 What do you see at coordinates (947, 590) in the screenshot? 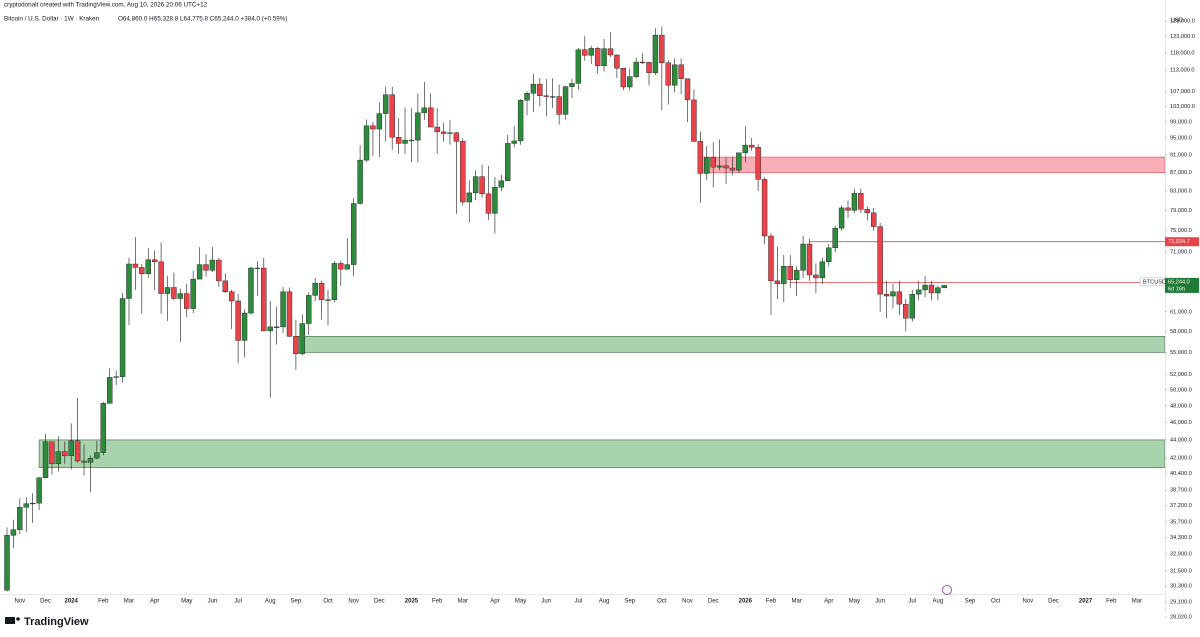
I see `event-icon` at bounding box center [947, 590].